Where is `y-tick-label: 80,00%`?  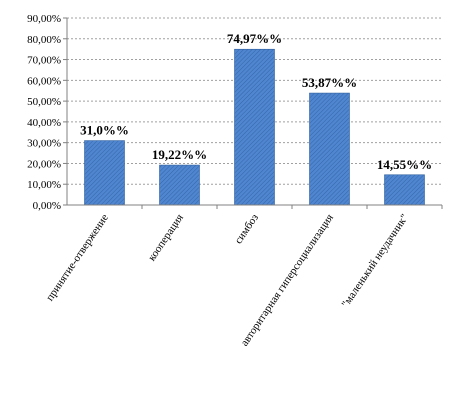
y-tick-label: 80,00% is located at coordinates (44, 40).